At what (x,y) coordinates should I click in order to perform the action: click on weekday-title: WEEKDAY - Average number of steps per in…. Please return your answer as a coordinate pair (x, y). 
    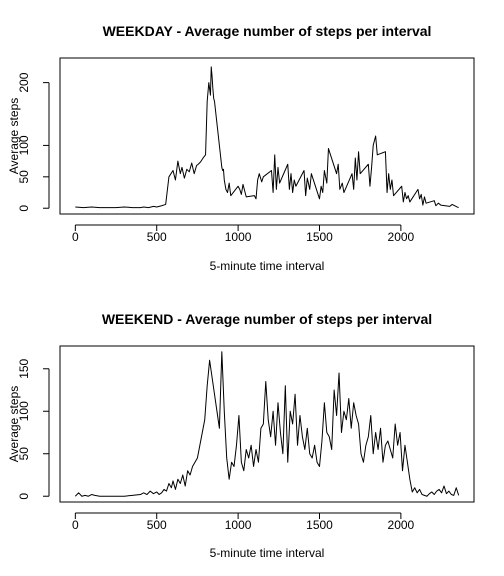
    Looking at the image, I should click on (267, 31).